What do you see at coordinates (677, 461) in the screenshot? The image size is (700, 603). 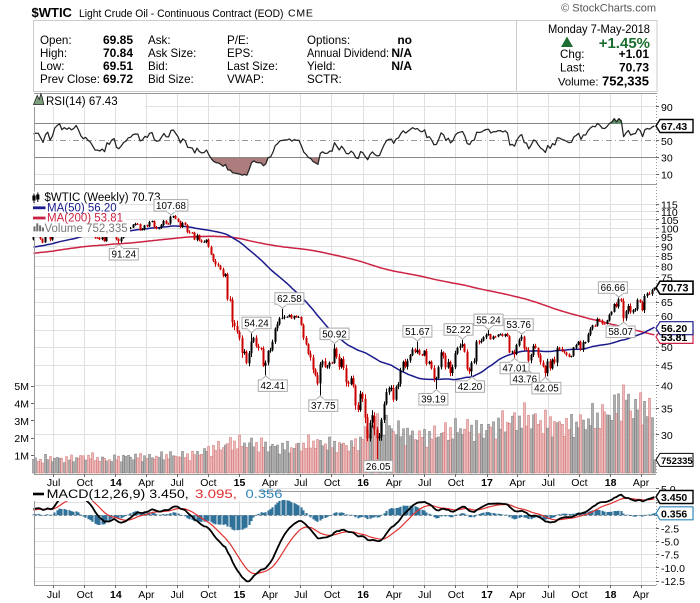 I see `svg-text: 752335` at bounding box center [677, 461].